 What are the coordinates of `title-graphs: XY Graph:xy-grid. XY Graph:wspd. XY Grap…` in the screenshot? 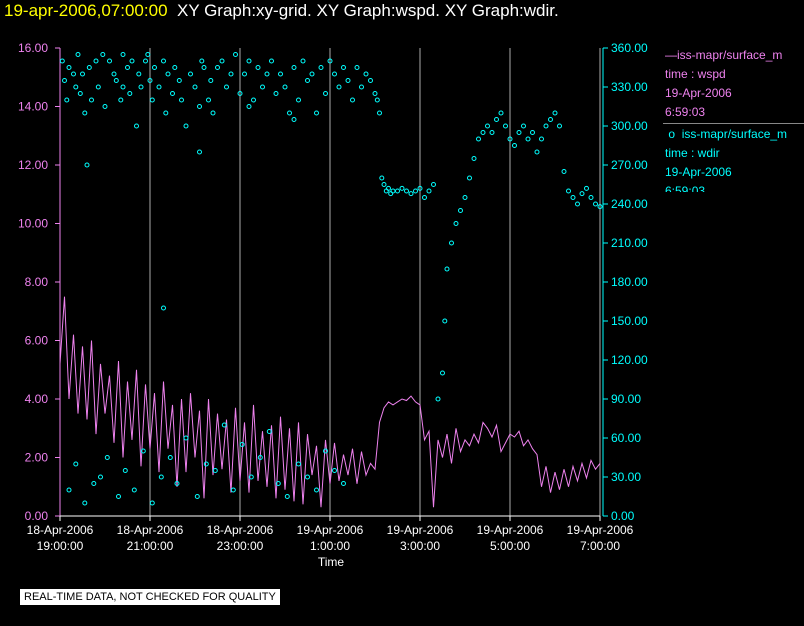 It's located at (367, 10).